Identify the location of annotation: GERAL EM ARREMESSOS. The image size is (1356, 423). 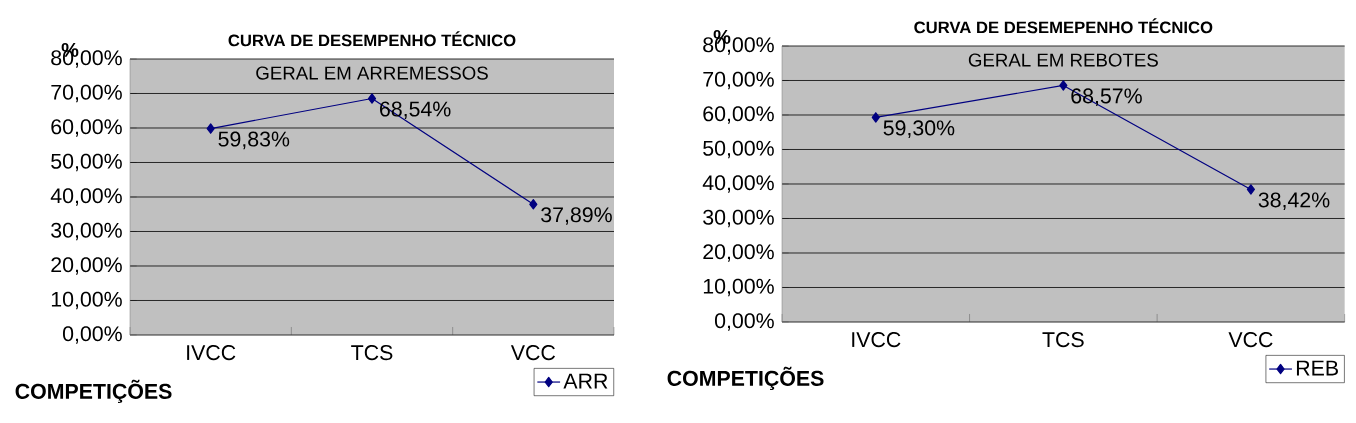
(372, 73).